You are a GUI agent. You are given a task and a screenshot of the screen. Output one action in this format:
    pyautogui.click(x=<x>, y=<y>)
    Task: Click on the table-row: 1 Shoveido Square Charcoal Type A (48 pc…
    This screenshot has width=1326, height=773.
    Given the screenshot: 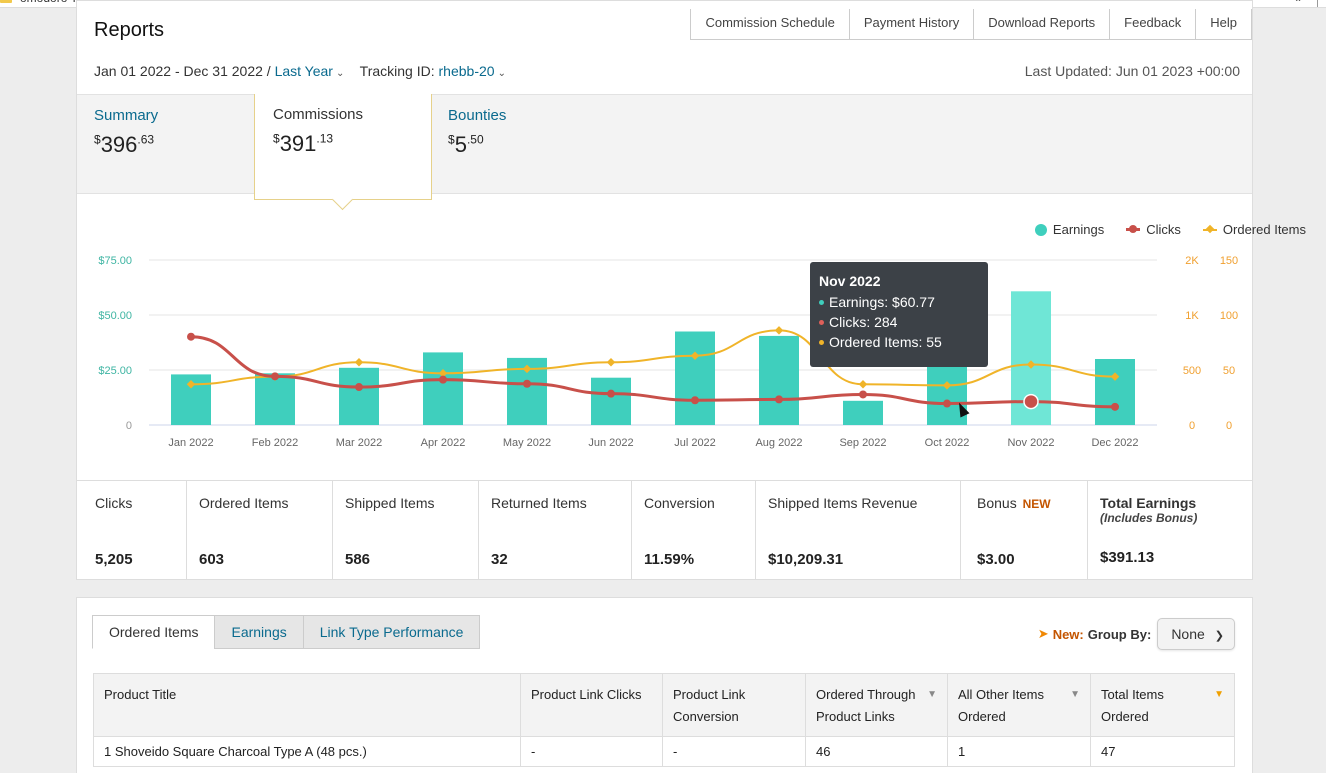 What is the action you would take?
    pyautogui.click(x=664, y=751)
    